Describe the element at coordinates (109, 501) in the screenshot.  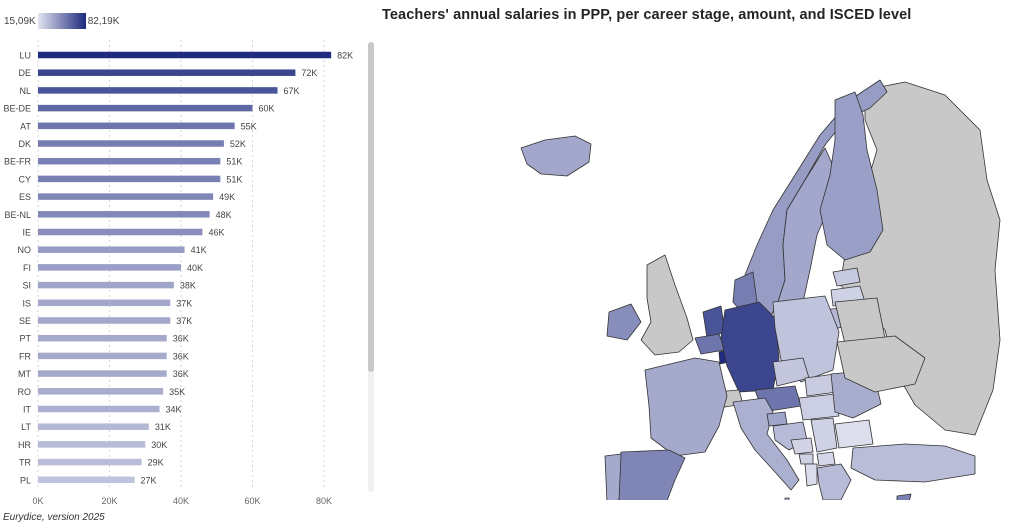
I see `x-tick-label: 20K` at that location.